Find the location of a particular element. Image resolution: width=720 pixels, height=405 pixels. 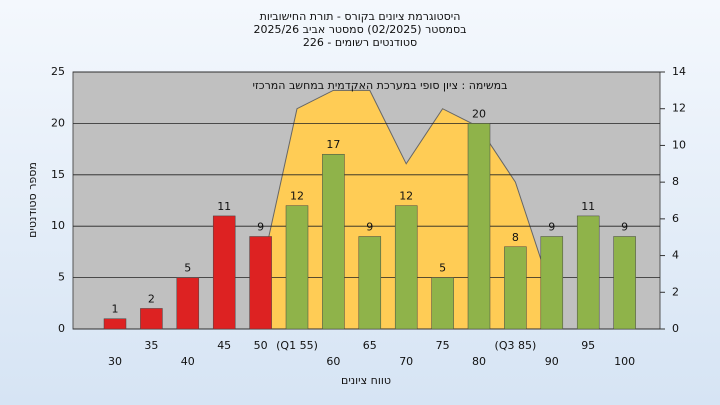

data-label: 20 is located at coordinates (479, 113).